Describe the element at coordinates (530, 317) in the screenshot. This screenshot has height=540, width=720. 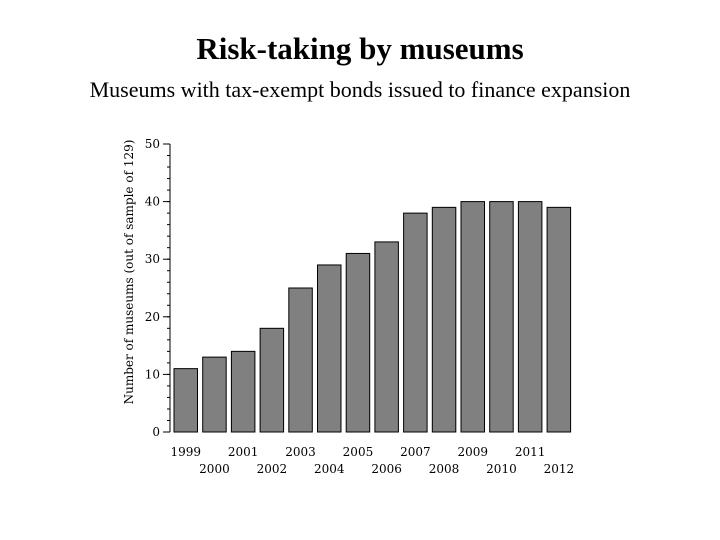
I see `bar-2011` at that location.